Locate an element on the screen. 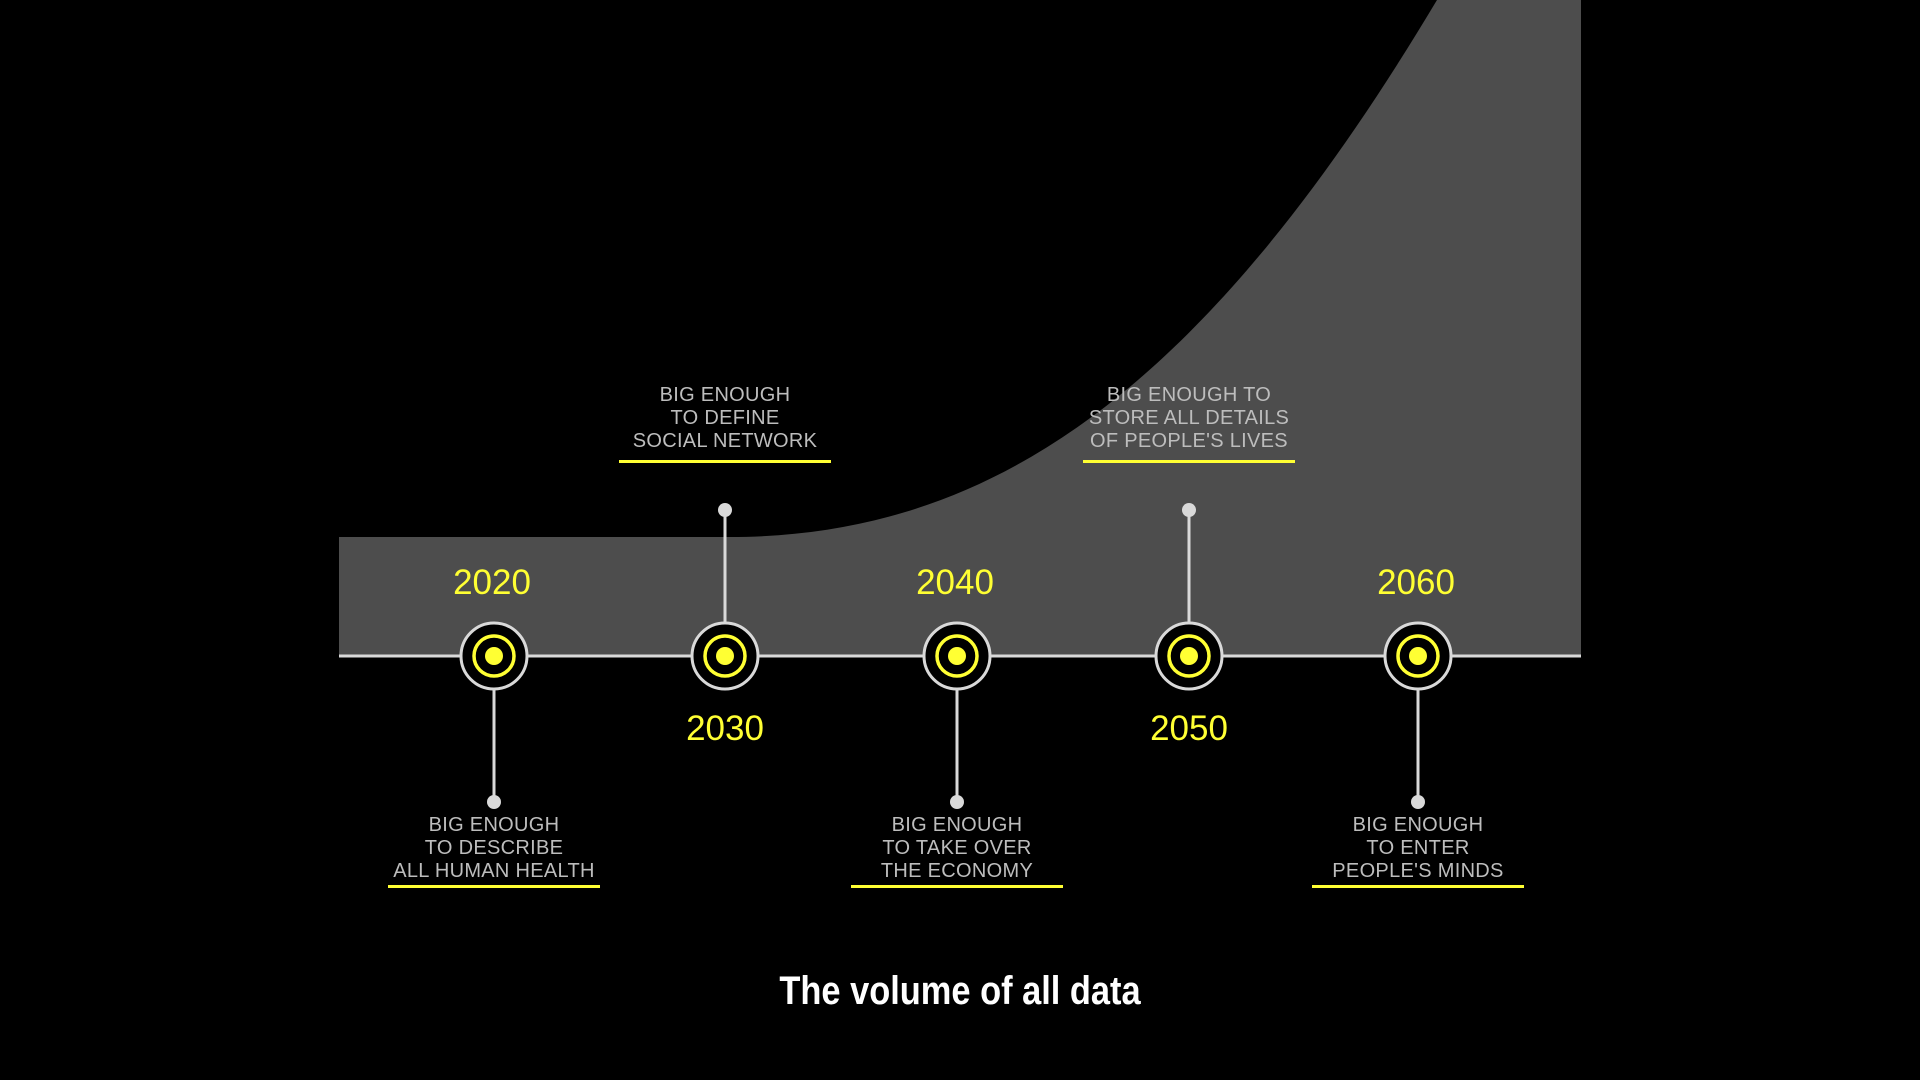 This screenshot has height=1080, width=1920. milestone-description-line: TO ENTER is located at coordinates (1418, 848).